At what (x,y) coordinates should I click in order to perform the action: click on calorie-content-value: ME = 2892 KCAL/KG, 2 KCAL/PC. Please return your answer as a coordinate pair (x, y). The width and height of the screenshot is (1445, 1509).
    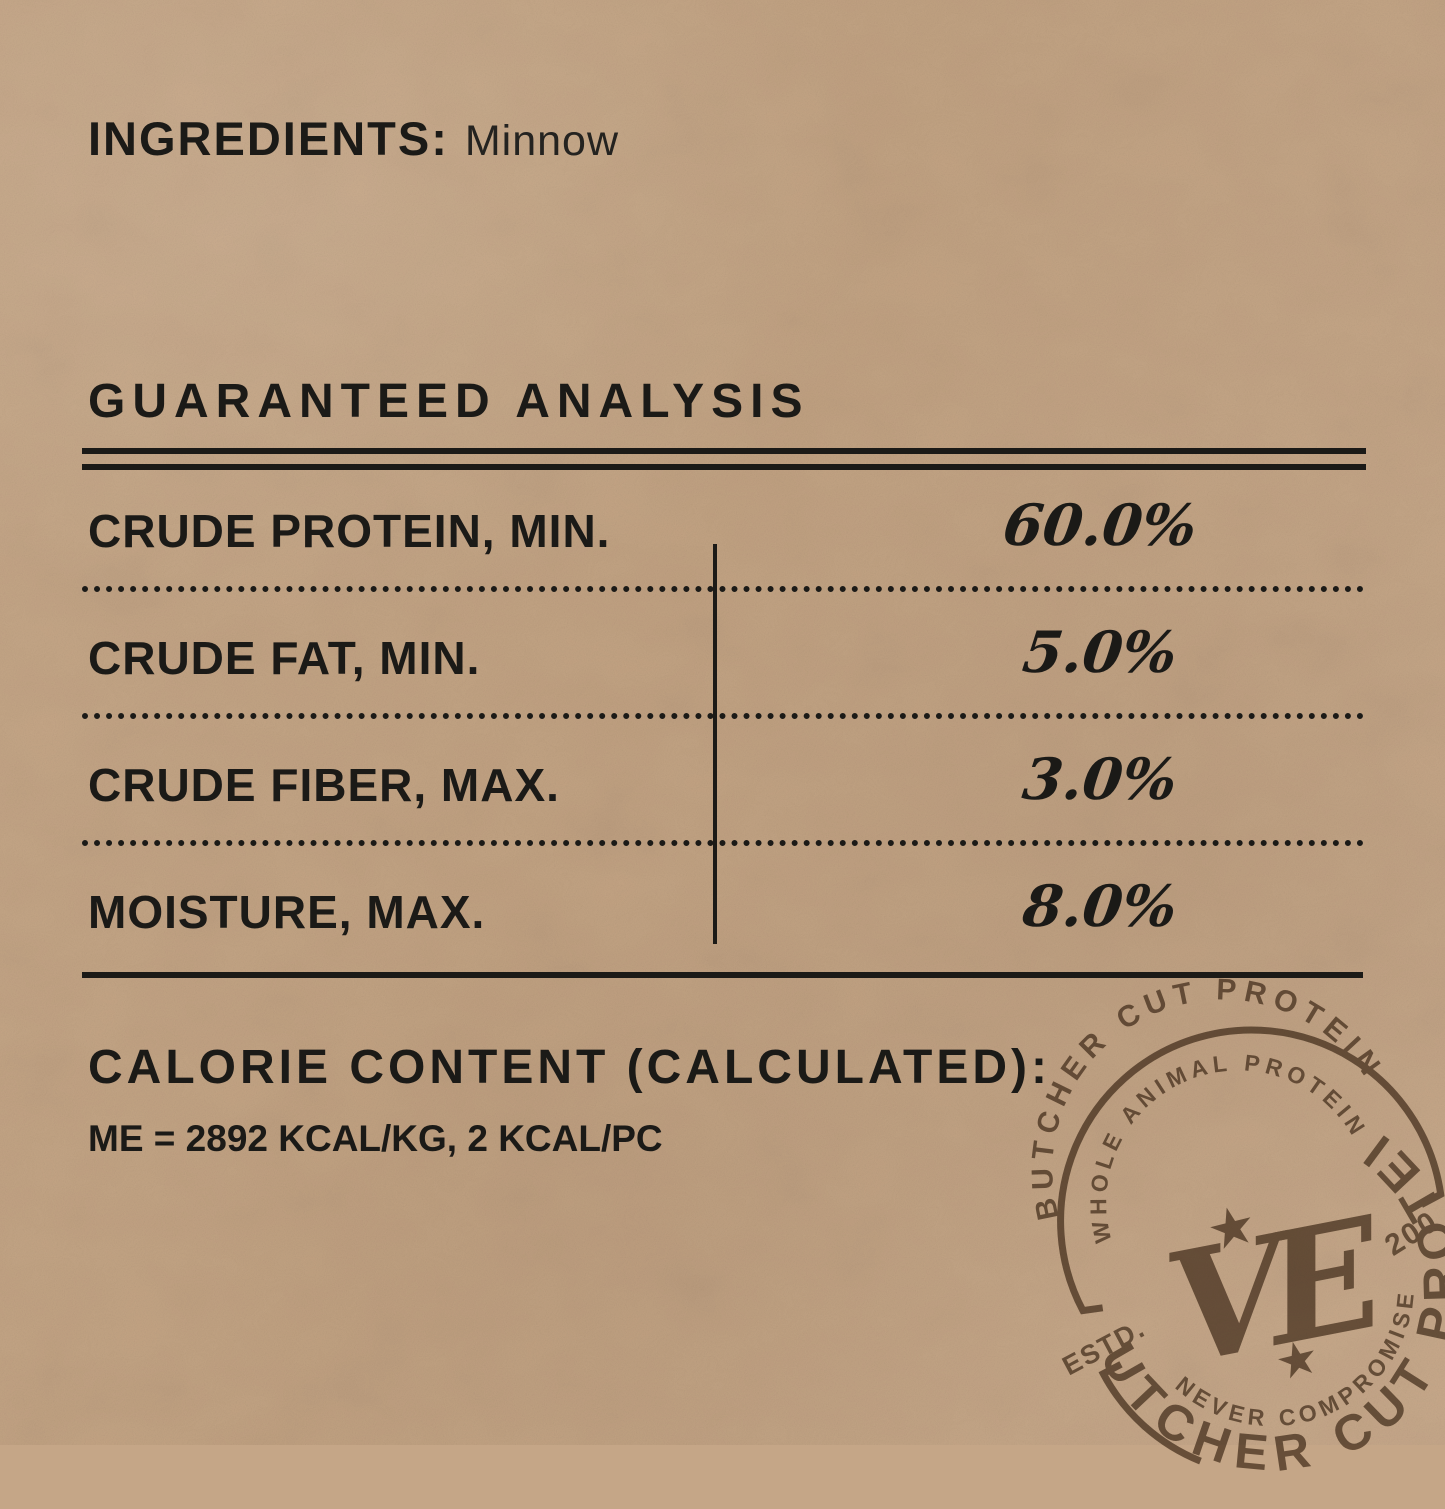
    Looking at the image, I should click on (375, 1138).